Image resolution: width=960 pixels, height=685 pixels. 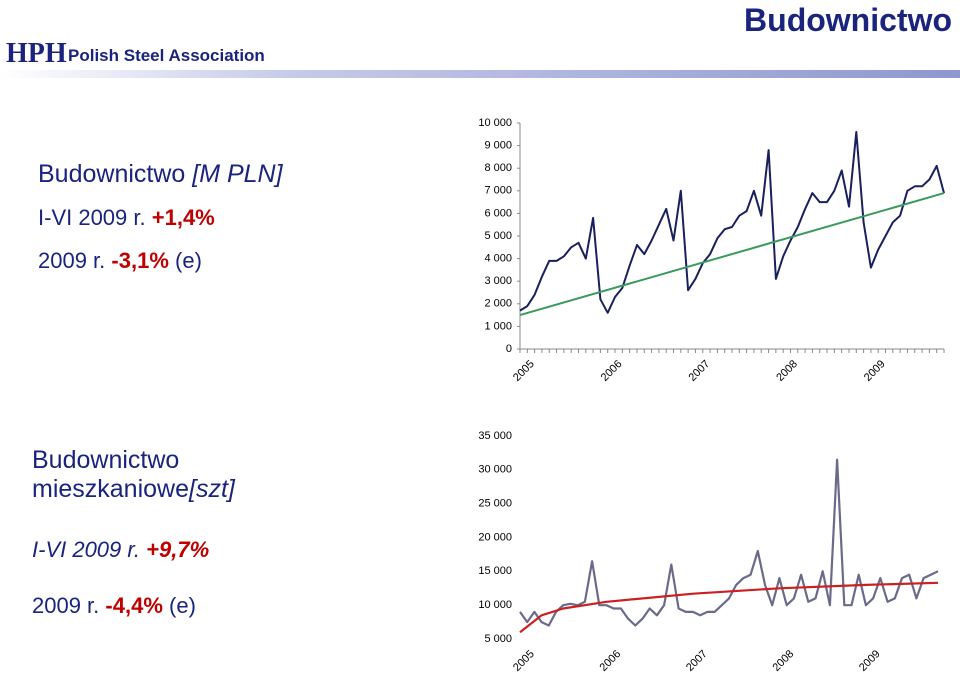 I want to click on y-tick-label: 30 000, so click(x=495, y=470).